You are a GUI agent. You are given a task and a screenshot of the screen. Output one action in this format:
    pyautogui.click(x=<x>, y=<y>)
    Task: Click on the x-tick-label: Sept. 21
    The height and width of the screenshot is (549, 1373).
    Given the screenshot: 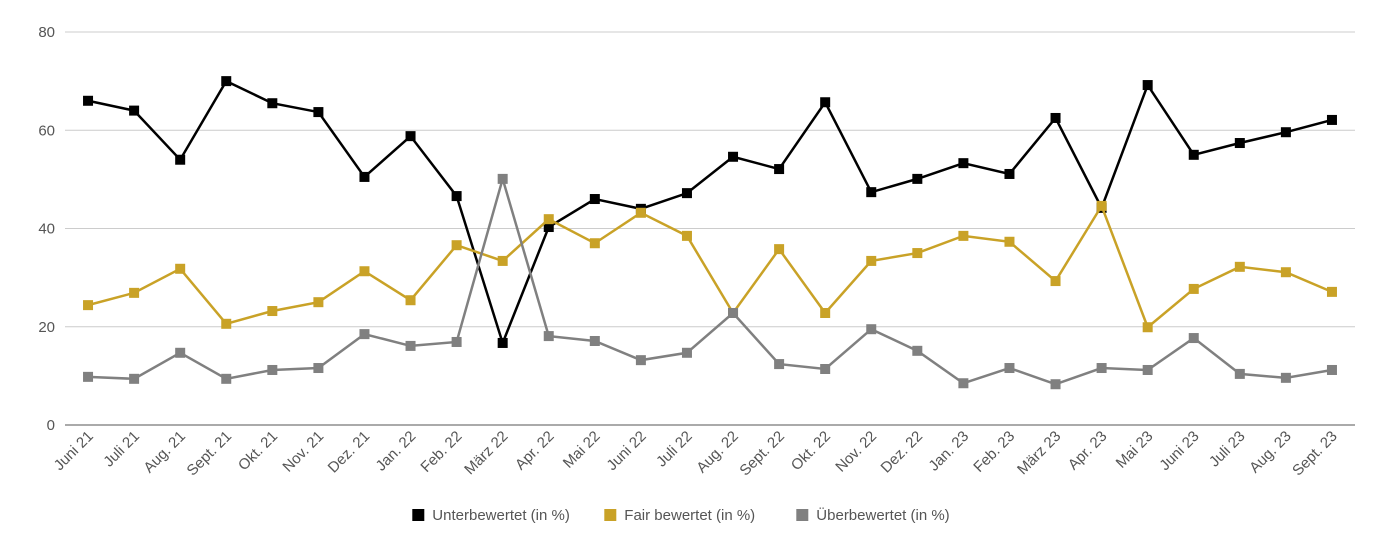 What is the action you would take?
    pyautogui.click(x=210, y=454)
    